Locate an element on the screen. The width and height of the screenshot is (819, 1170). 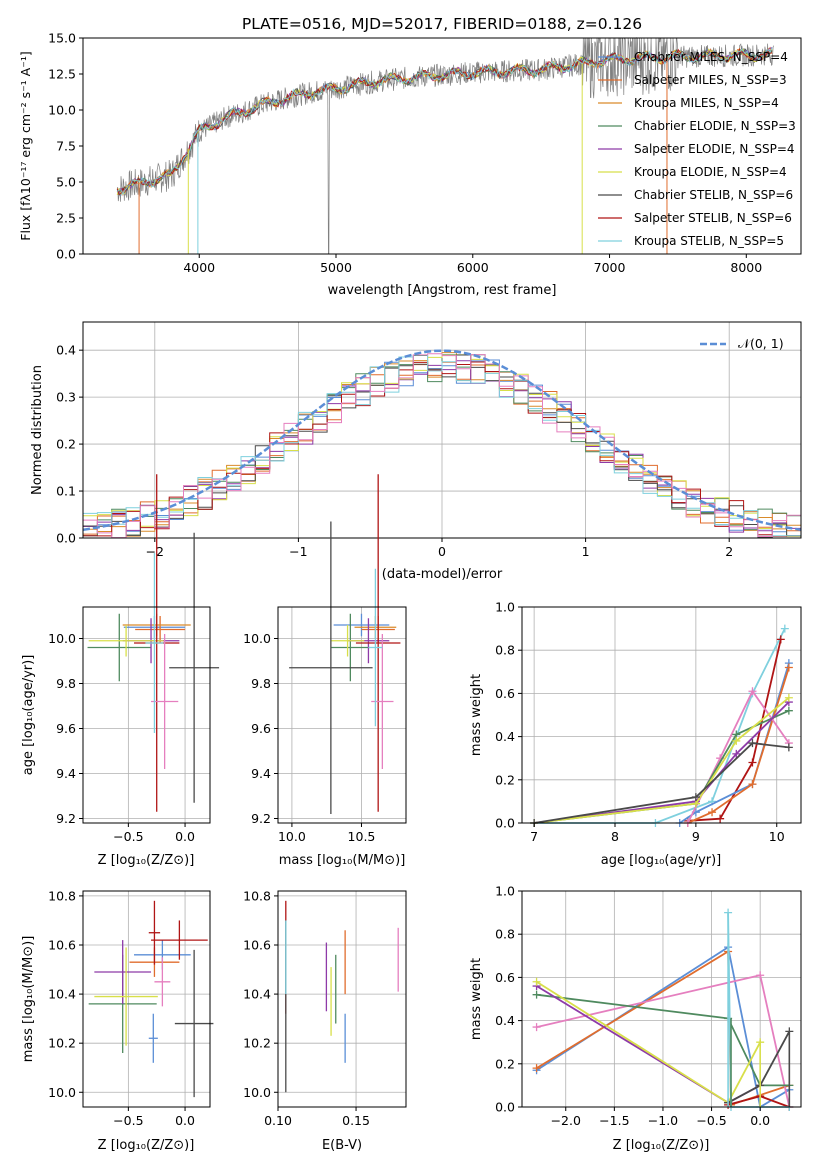
ageM-ytick-label-4: 10.0 is located at coordinates (257, 638).